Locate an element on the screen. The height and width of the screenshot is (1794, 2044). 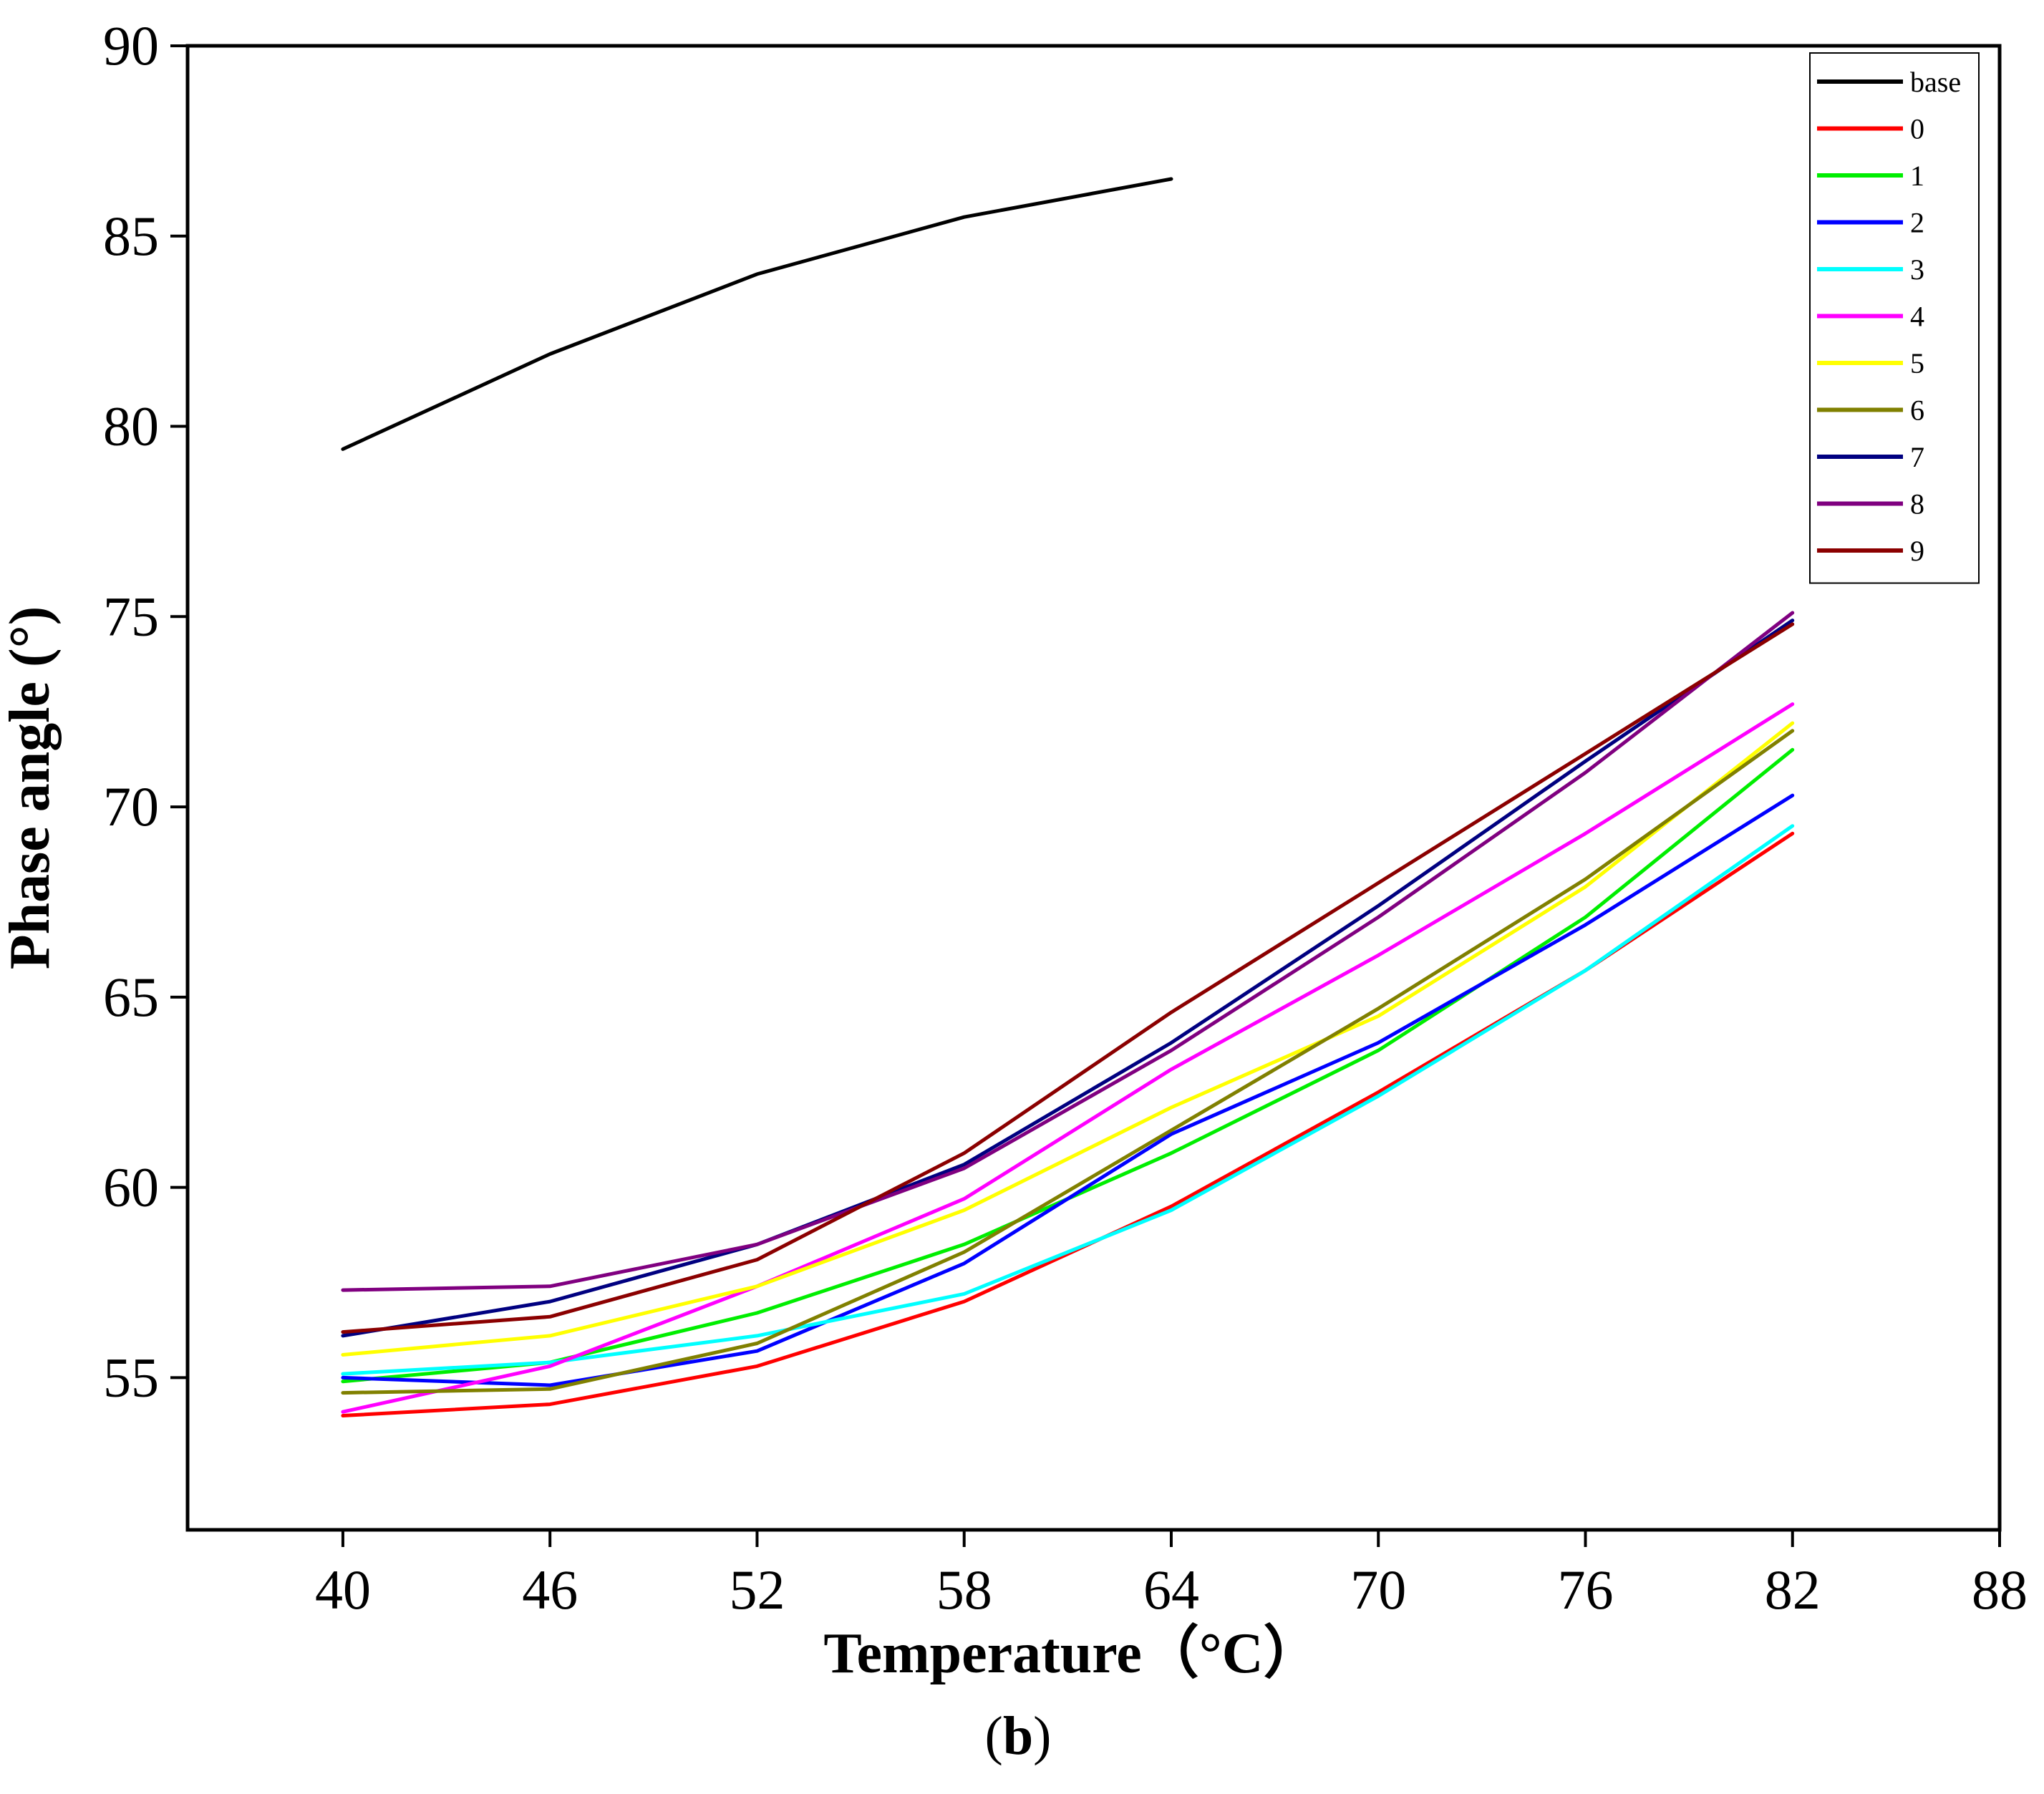
legend-label-6: 6 is located at coordinates (1917, 411).